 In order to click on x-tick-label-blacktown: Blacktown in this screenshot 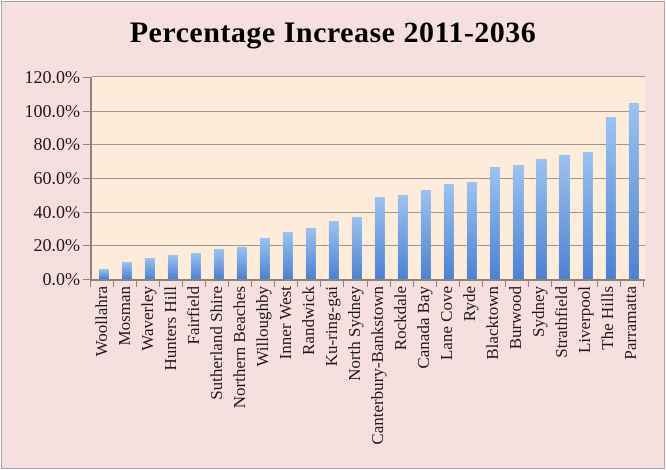, I will do `click(493, 323)`.